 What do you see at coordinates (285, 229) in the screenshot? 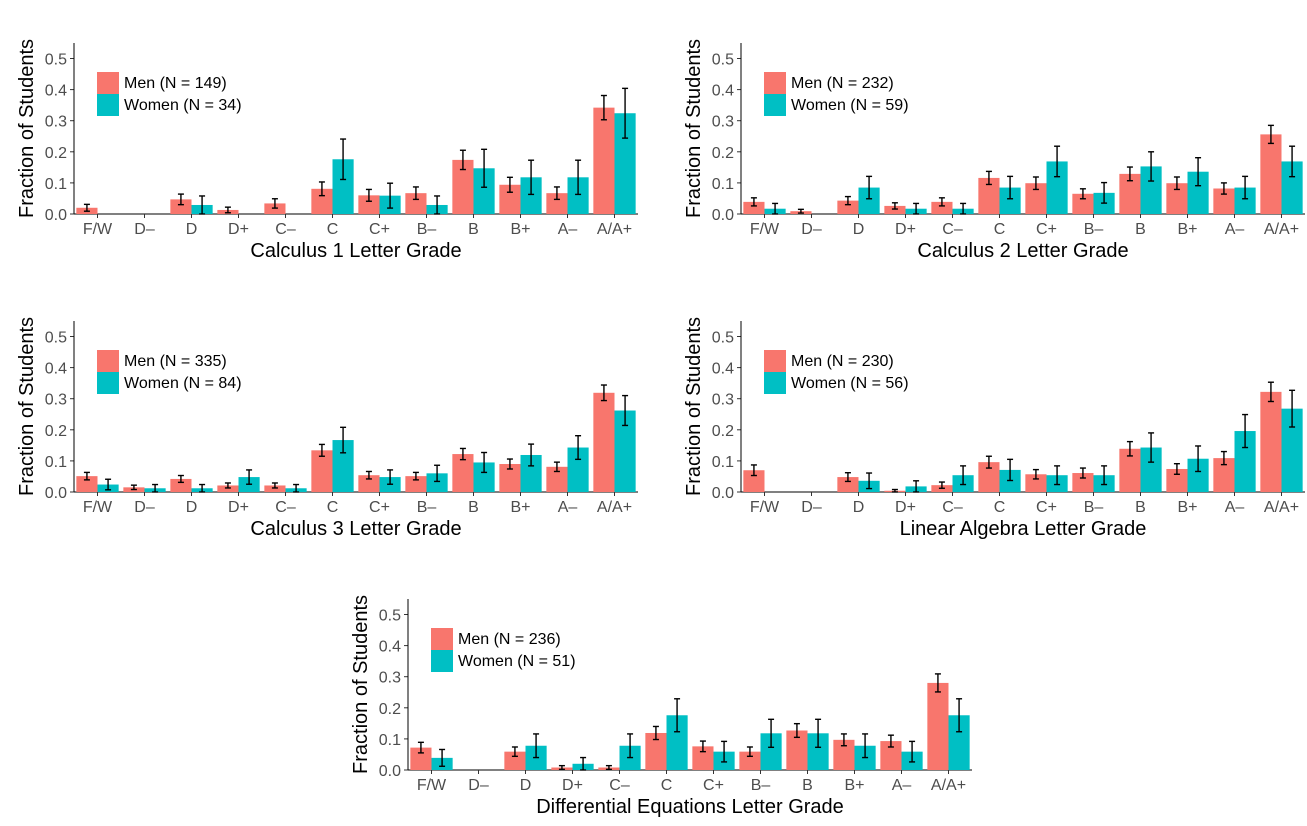
I see `x-tick-label: C–` at bounding box center [285, 229].